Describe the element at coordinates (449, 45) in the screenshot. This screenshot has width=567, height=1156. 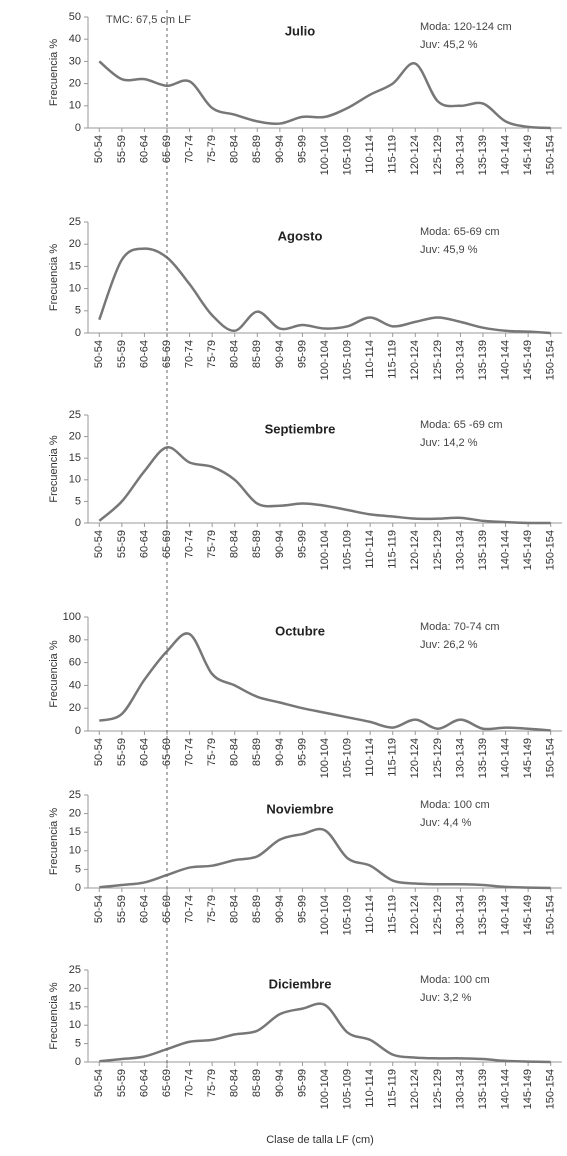
I see `annotation: Juv: 45,2 %` at that location.